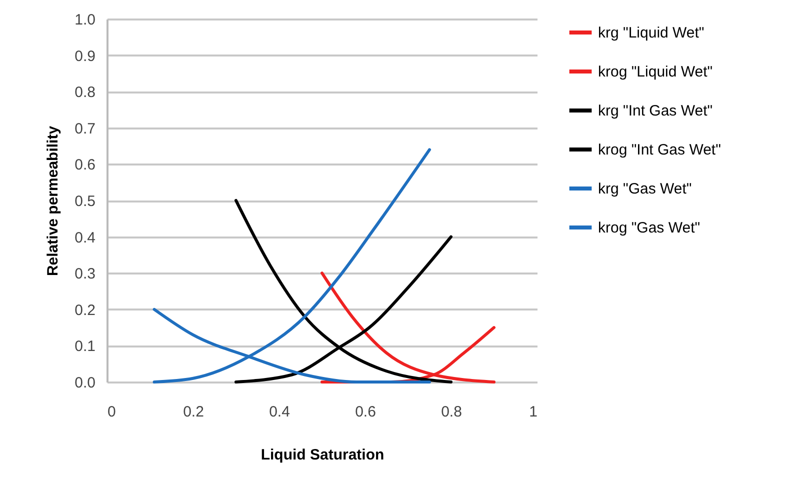 This screenshot has width=799, height=485. Describe the element at coordinates (655, 111) in the screenshot. I see `legend-label: krg "Int Gas Wet"` at that location.